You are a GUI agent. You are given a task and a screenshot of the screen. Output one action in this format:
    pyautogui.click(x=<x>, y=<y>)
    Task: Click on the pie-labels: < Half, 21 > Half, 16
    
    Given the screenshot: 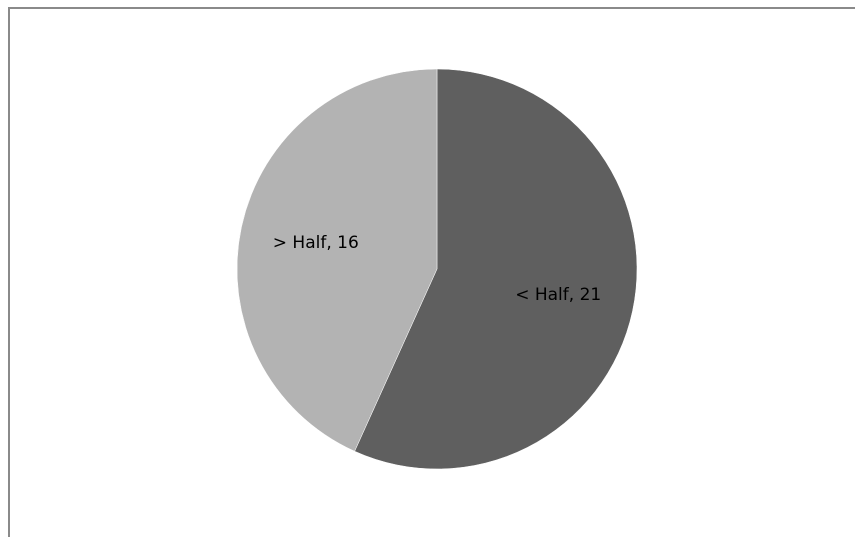 What is the action you would take?
    pyautogui.click(x=437, y=269)
    